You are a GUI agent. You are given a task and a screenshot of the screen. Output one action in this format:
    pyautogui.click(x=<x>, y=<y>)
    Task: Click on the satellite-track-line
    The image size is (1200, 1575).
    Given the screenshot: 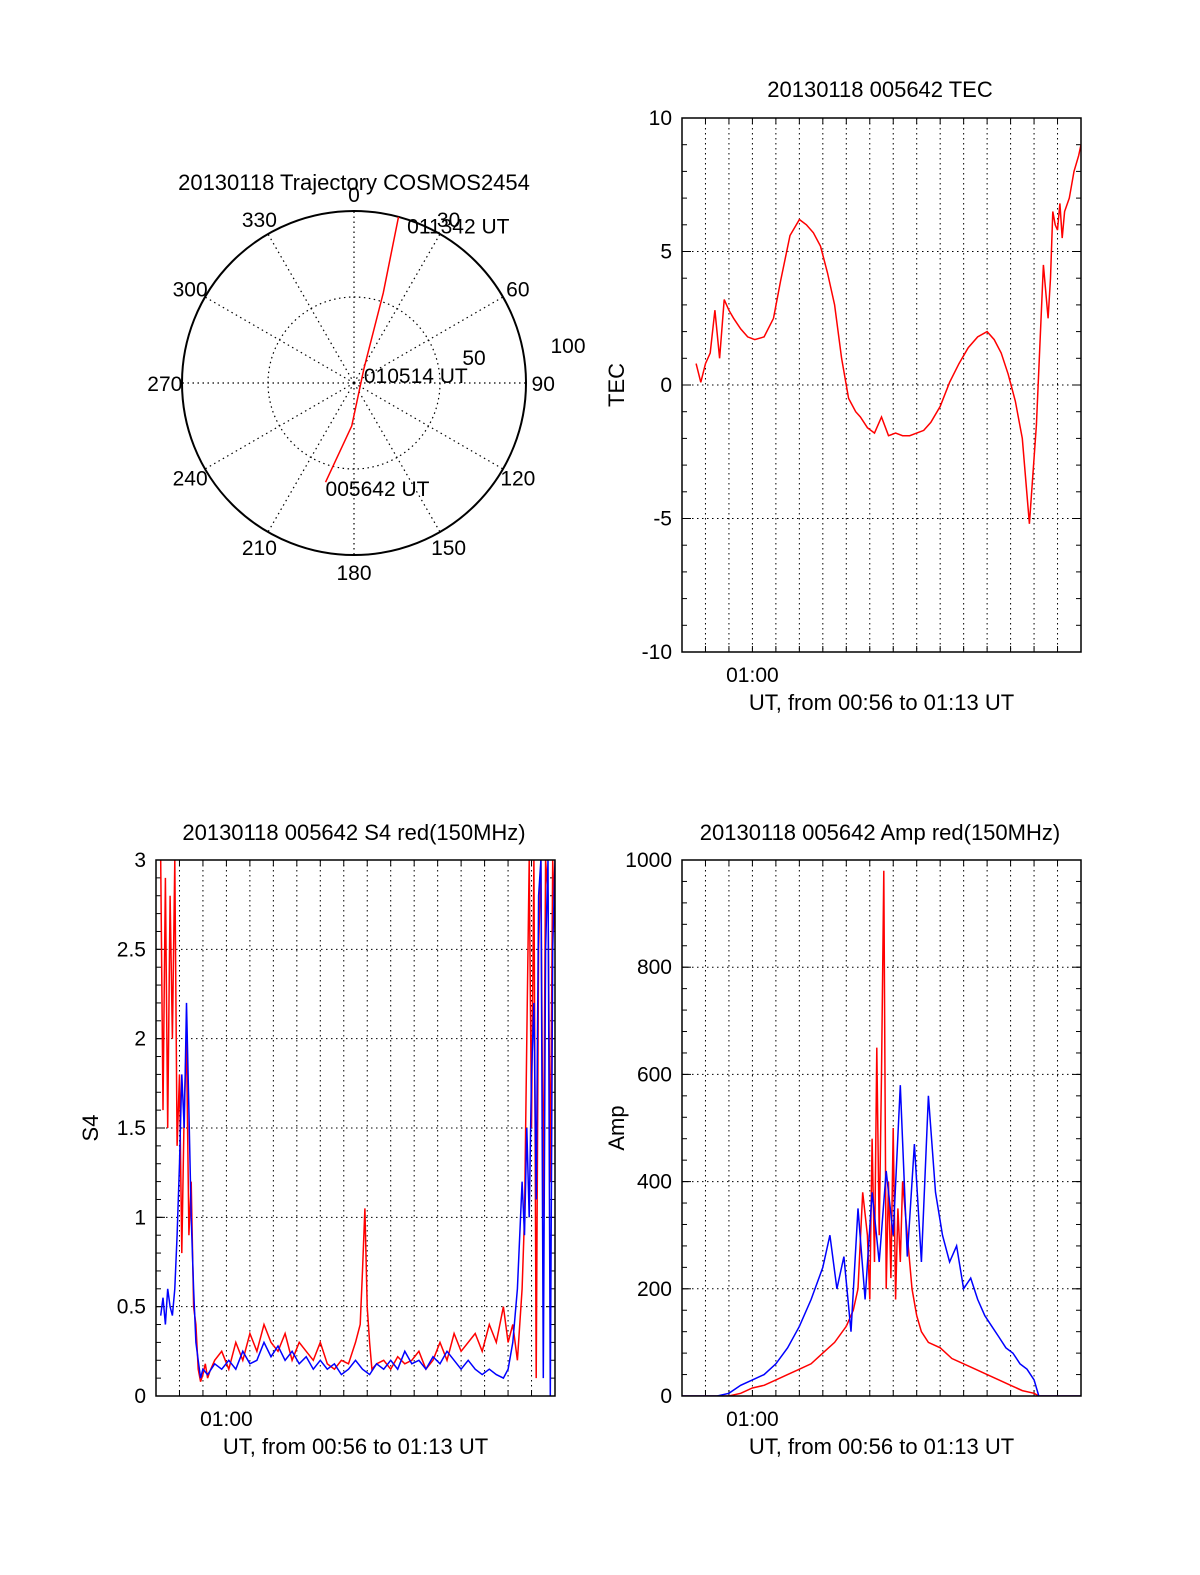 What is the action you would take?
    pyautogui.click(x=362, y=349)
    